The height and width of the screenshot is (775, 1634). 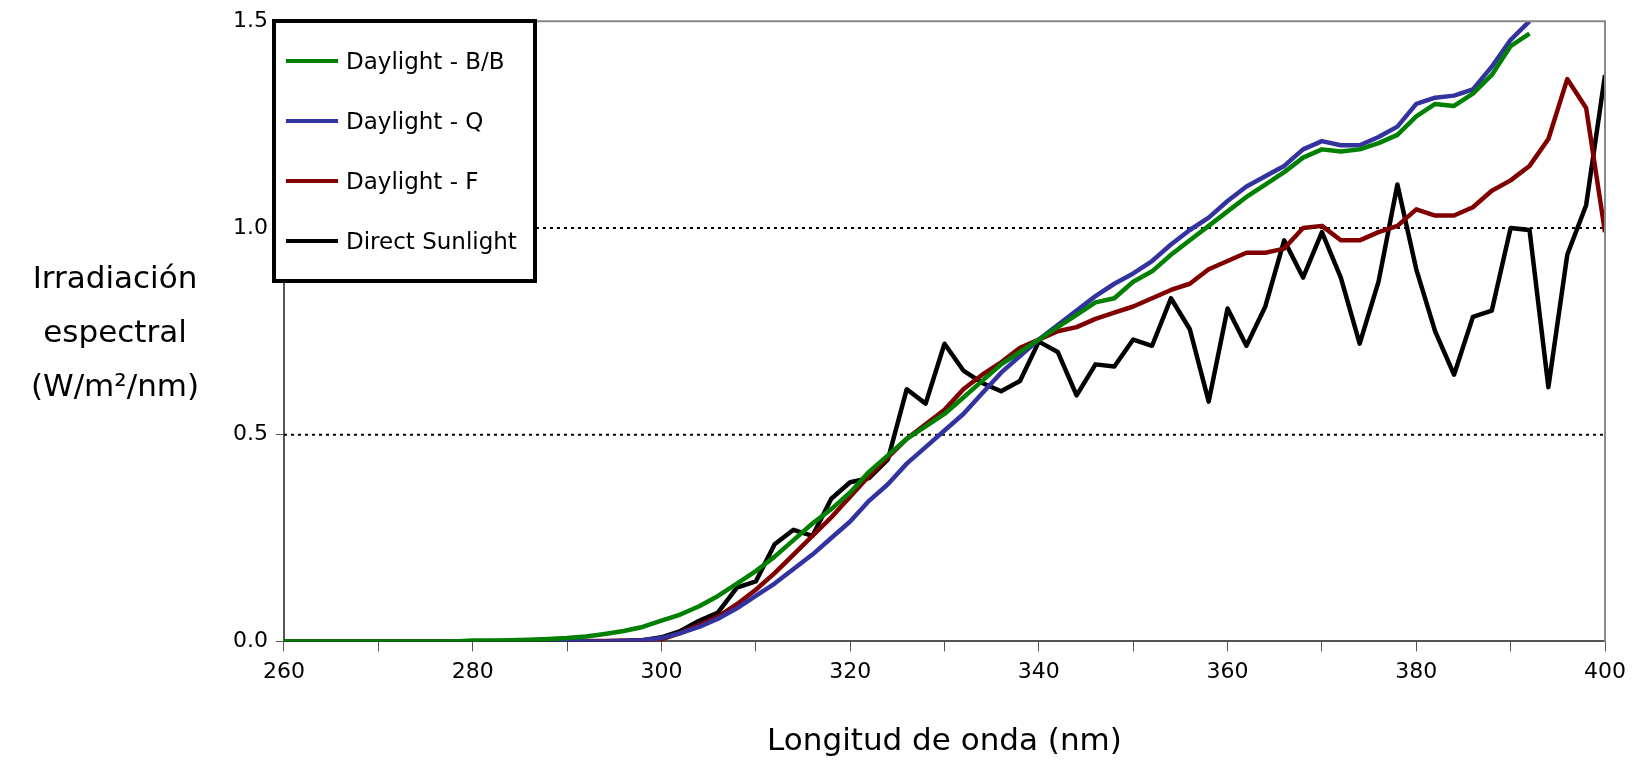 I want to click on x-axis-title: Longitud de onda (nm), so click(x=944, y=739).